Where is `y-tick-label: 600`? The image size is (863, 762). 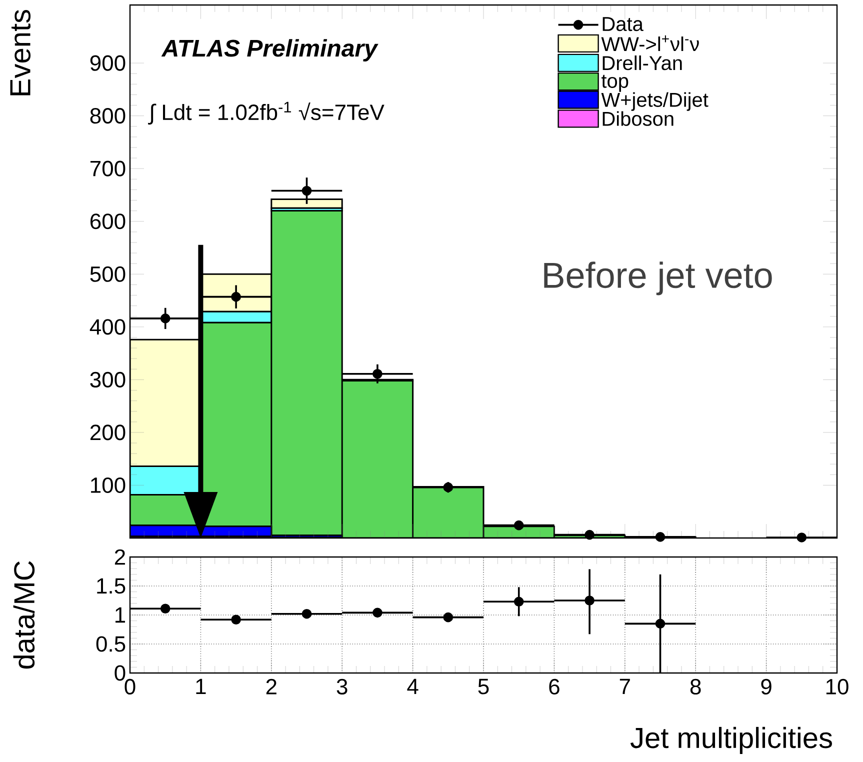
y-tick-label: 600 is located at coordinates (108, 222).